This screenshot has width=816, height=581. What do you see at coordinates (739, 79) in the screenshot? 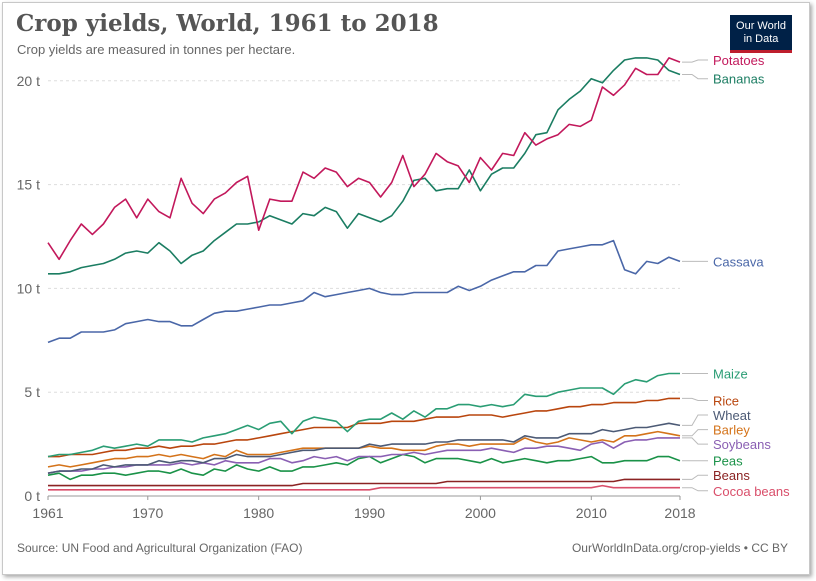
I see `series-label-bananas: Bananas` at bounding box center [739, 79].